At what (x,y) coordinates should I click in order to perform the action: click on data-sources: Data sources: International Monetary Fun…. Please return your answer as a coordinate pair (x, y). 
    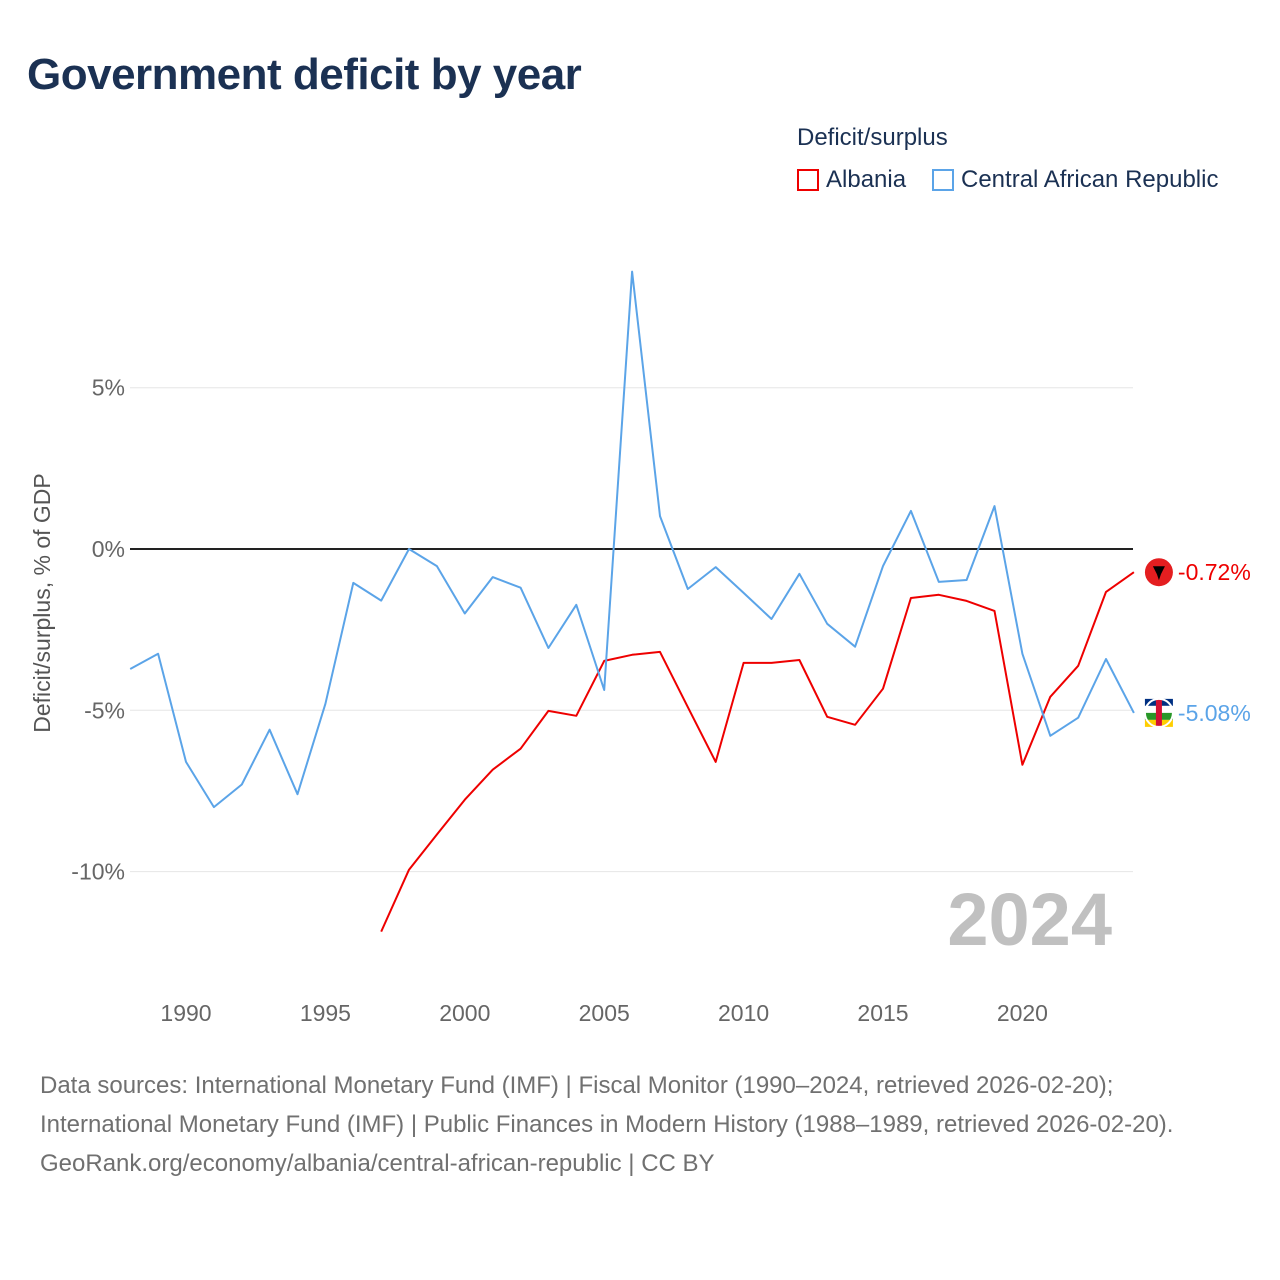
    Looking at the image, I should click on (607, 1105).